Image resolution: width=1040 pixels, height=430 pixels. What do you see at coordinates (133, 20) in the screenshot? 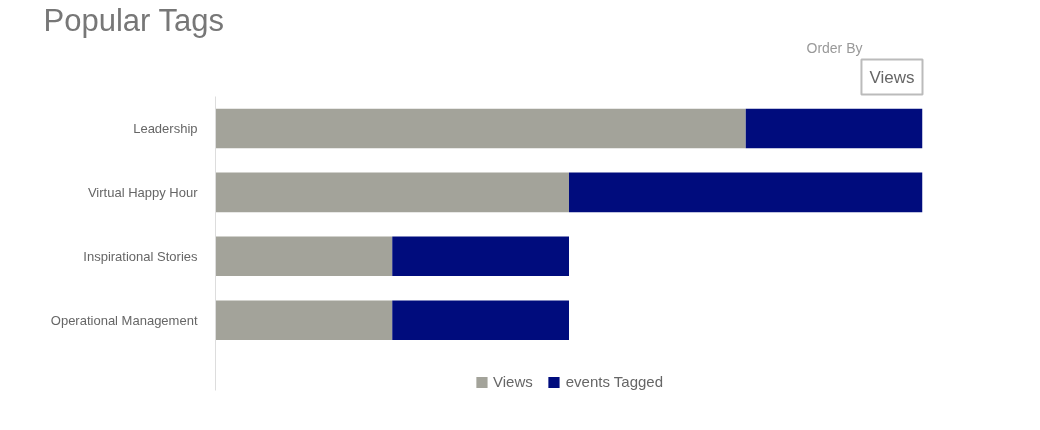
I see `chart-title: Popular Tags` at bounding box center [133, 20].